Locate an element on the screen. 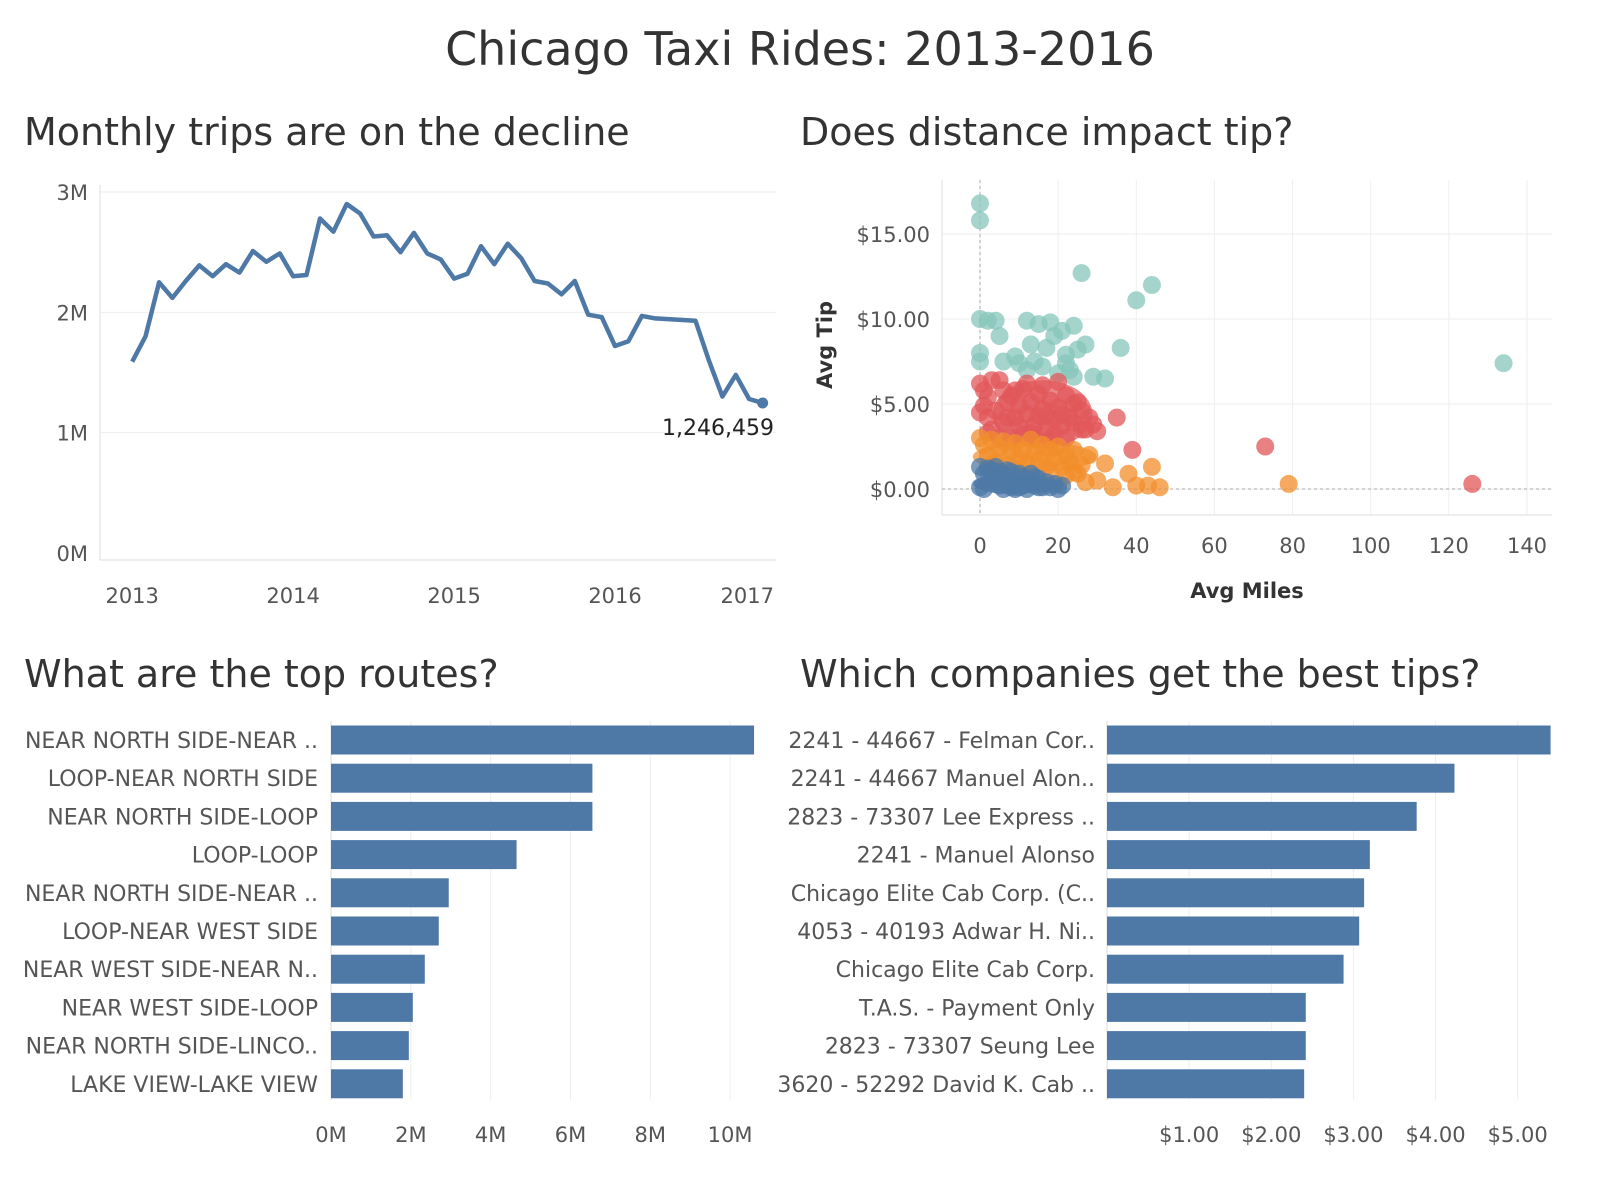 Image resolution: width=1600 pixels, height=1200 pixels. scatter-x-tick-label: 100 is located at coordinates (1371, 546).